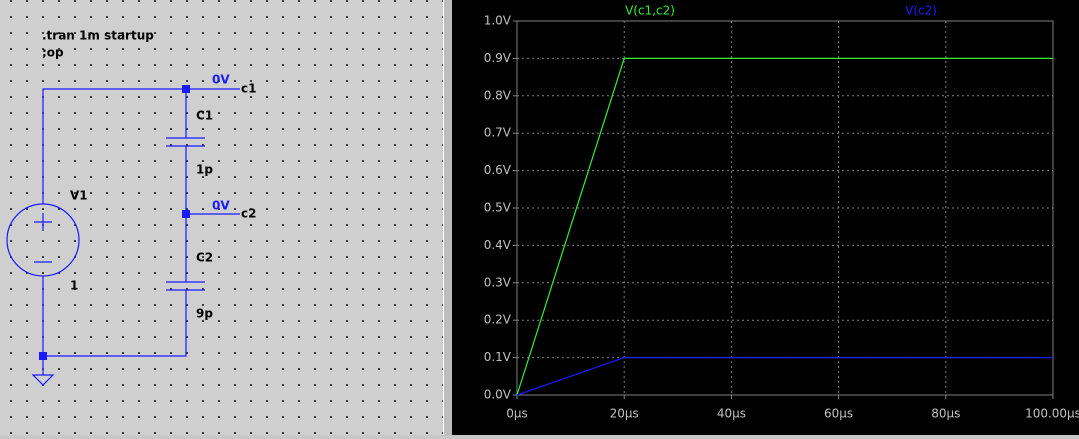 This screenshot has height=439, width=1079. I want to click on y-tick-label: 0.4V, so click(498, 245).